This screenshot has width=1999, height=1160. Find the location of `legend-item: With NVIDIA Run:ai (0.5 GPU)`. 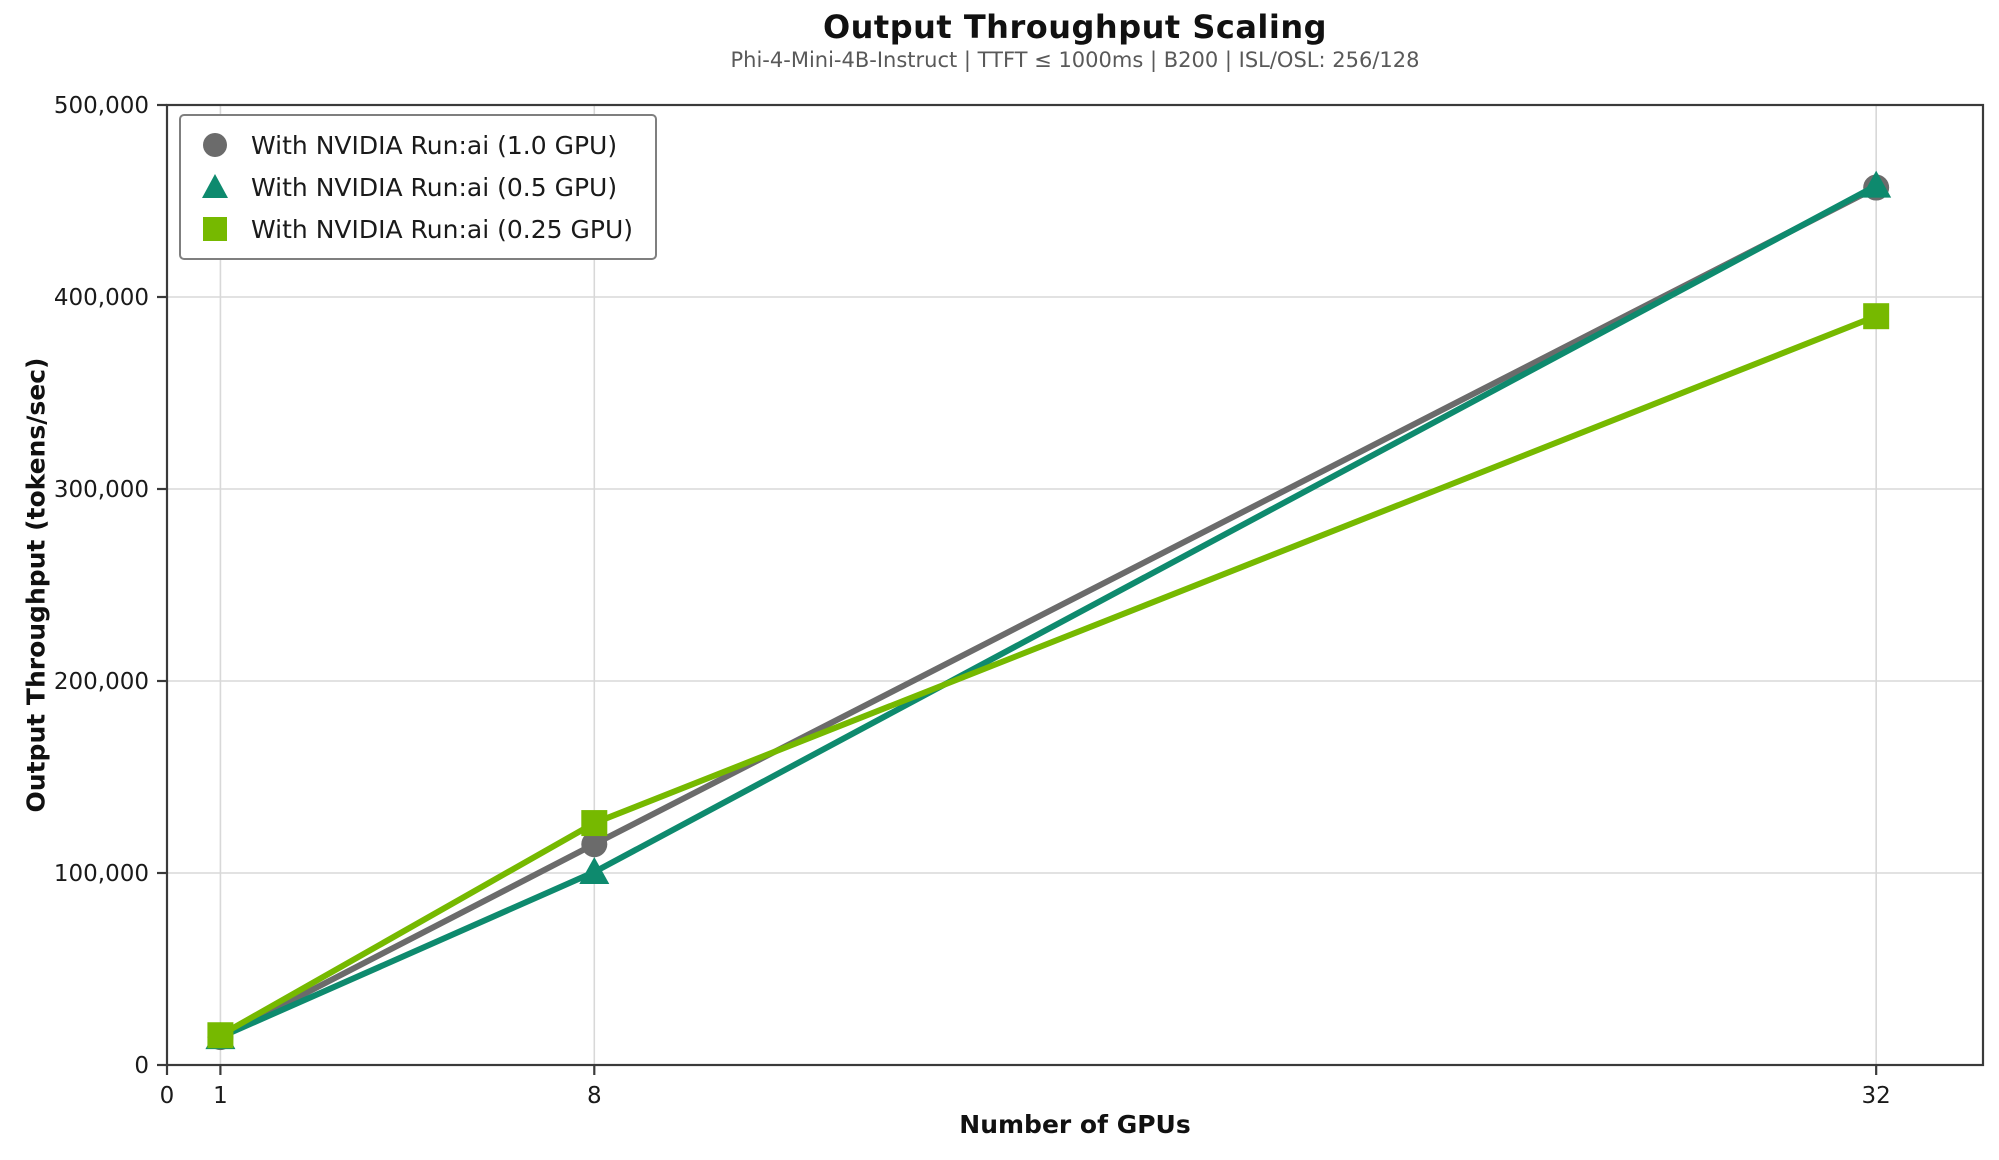

legend-item: With NVIDIA Run:ai (0.5 GPU) is located at coordinates (414, 187).